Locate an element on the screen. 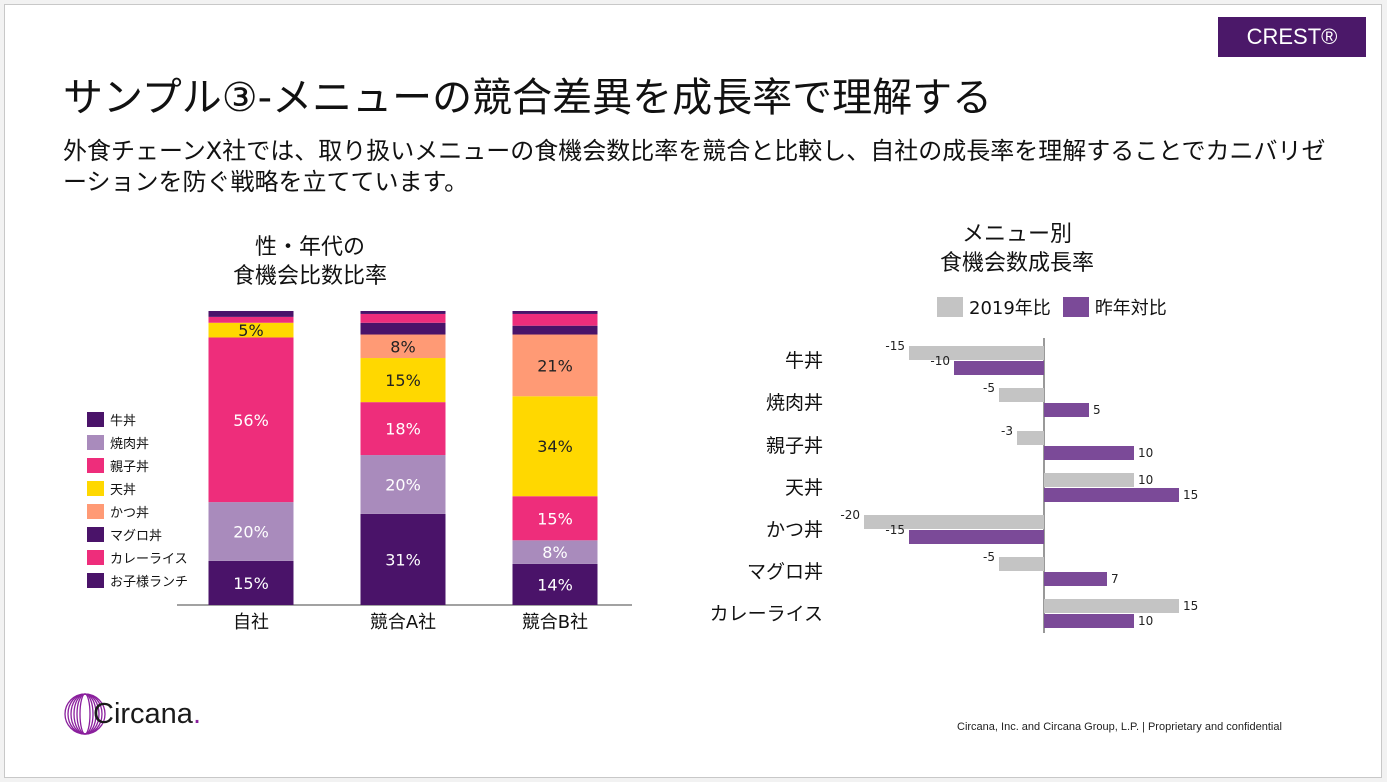 The image size is (1387, 782). data-label: 14% is located at coordinates (555, 584).